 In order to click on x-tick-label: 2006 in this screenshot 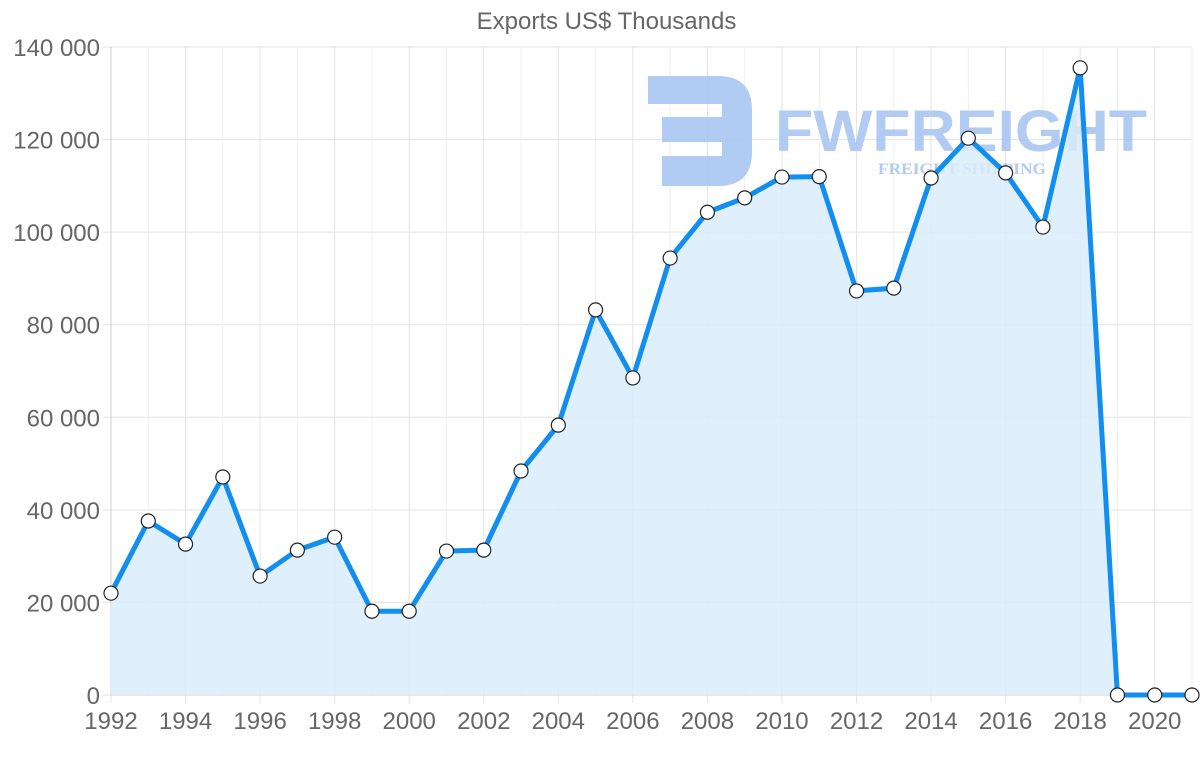, I will do `click(632, 721)`.